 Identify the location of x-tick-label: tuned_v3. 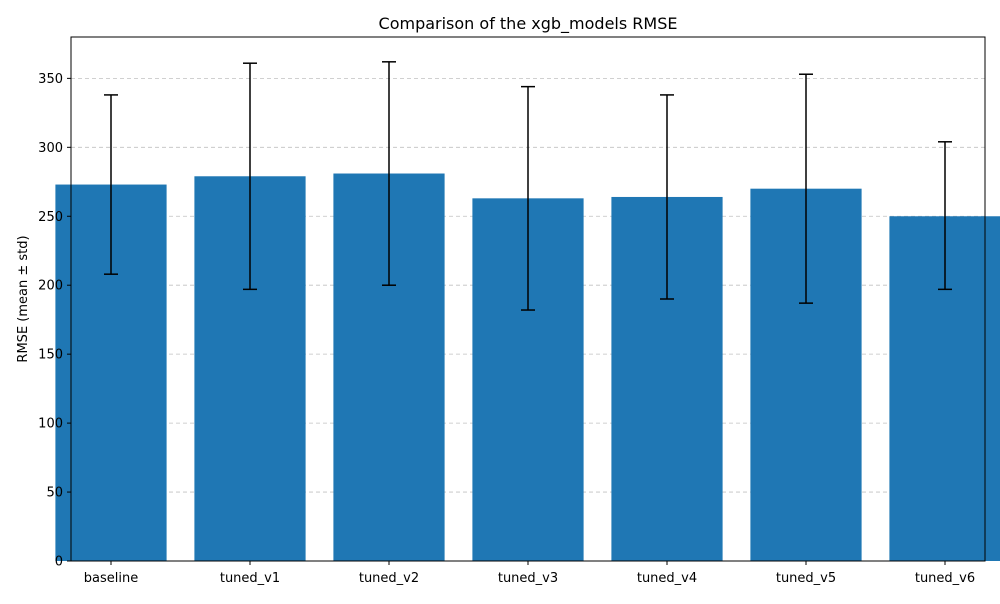
(528, 578).